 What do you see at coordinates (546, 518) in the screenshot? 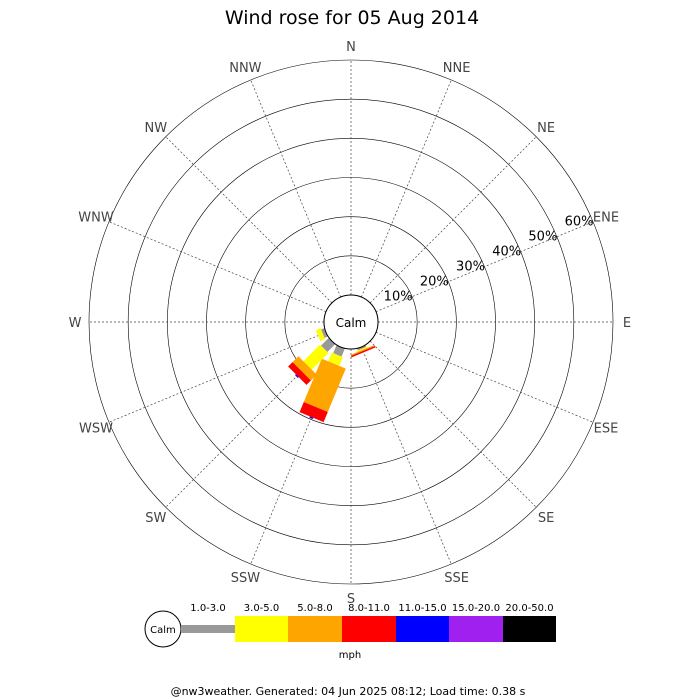
I see `direction-label-se: SE` at bounding box center [546, 518].